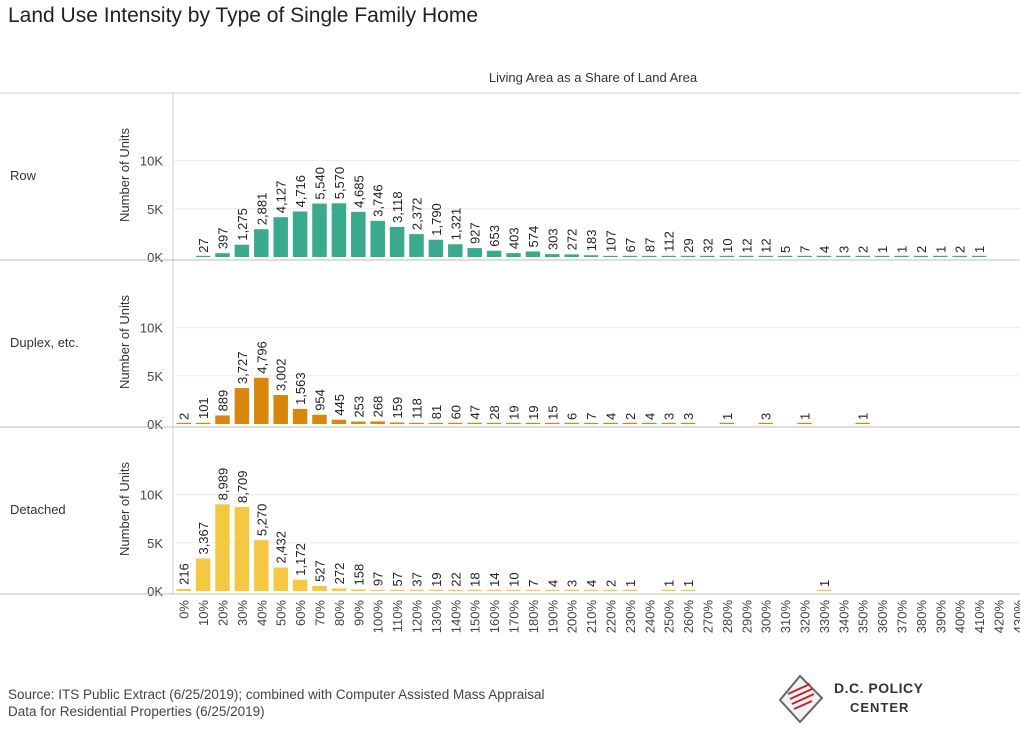  What do you see at coordinates (455, 579) in the screenshot?
I see `data-label: 22` at bounding box center [455, 579].